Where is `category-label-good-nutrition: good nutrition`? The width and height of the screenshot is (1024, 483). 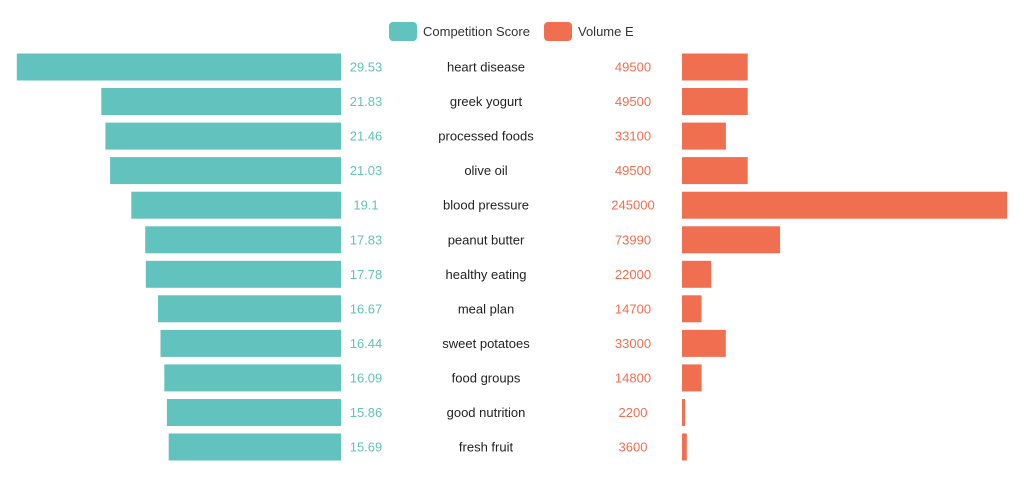
category-label-good-nutrition: good nutrition is located at coordinates (486, 412).